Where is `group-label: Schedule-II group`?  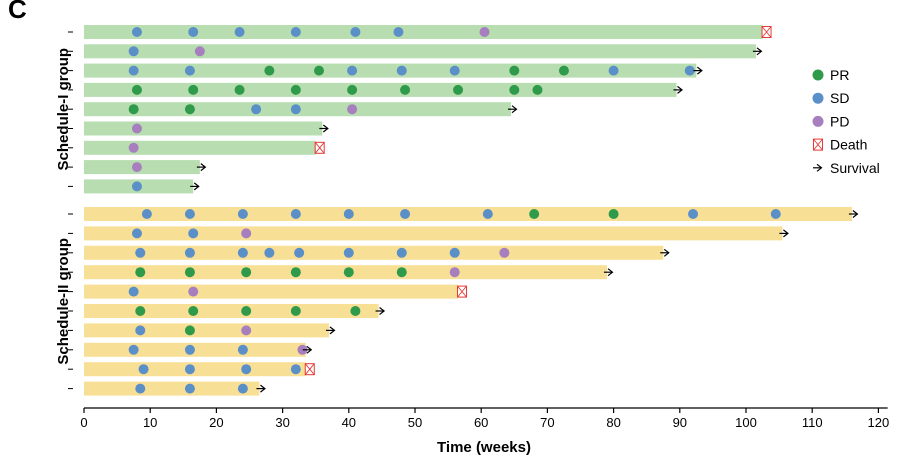 group-label: Schedule-II group is located at coordinates (63, 301).